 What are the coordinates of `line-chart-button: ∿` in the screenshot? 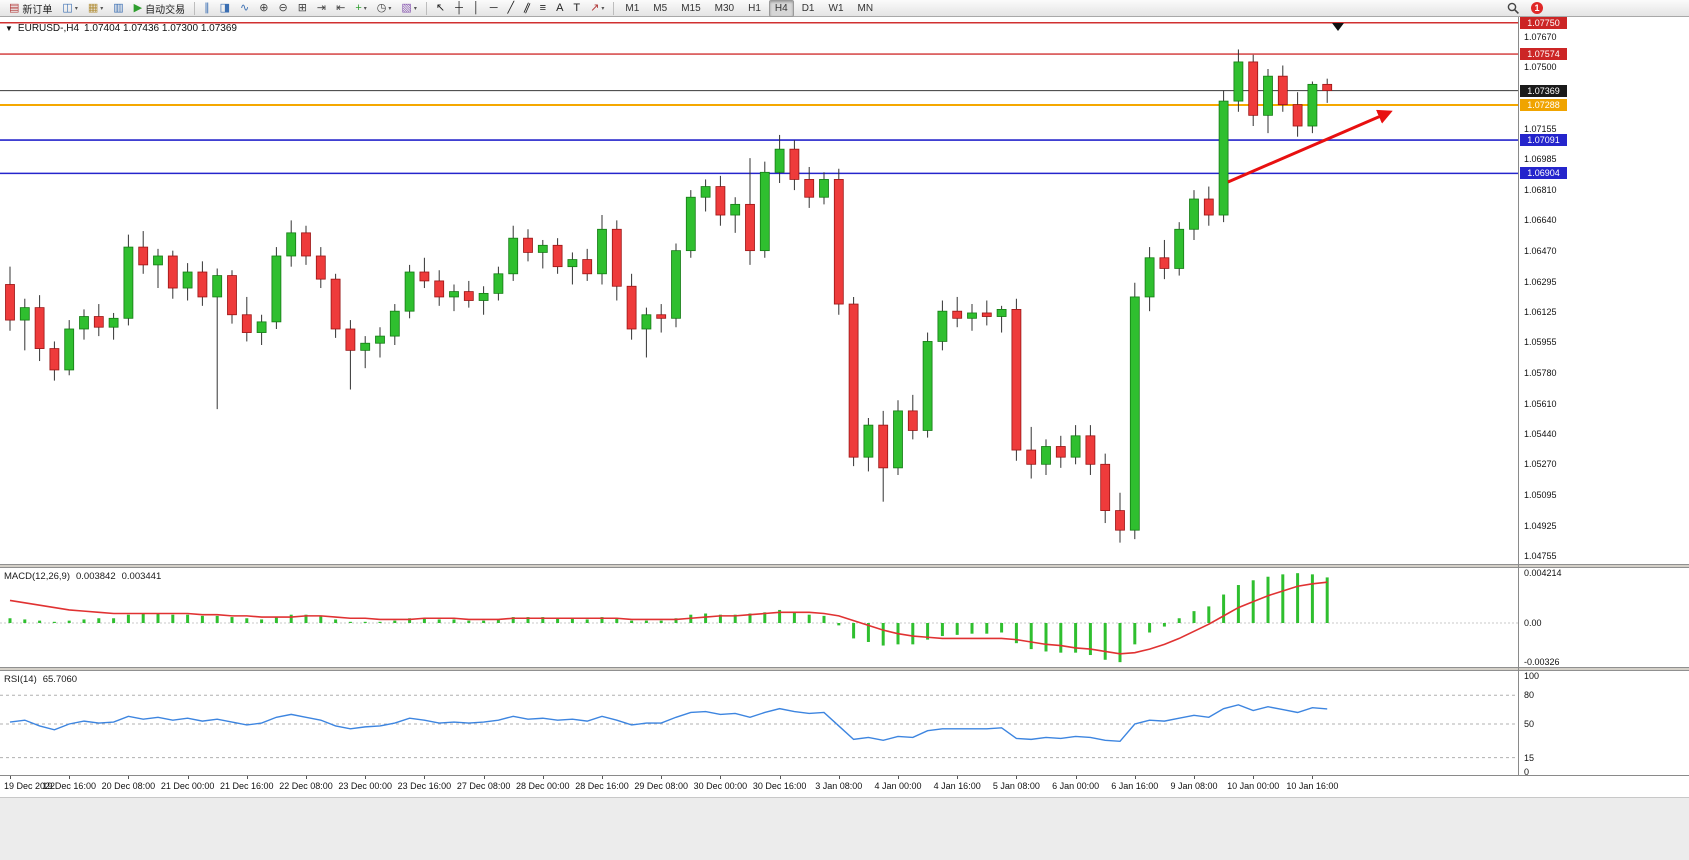 It's located at (244, 8).